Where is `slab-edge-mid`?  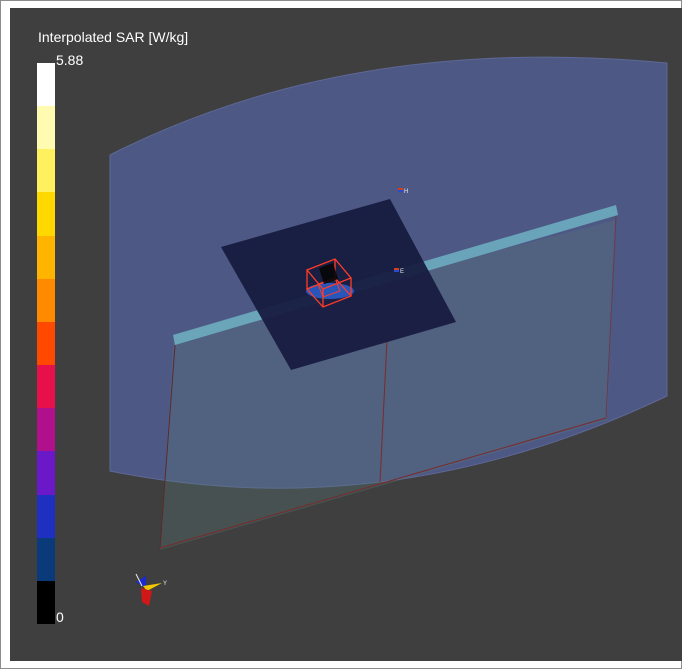
slab-edge-mid is located at coordinates (383, 411).